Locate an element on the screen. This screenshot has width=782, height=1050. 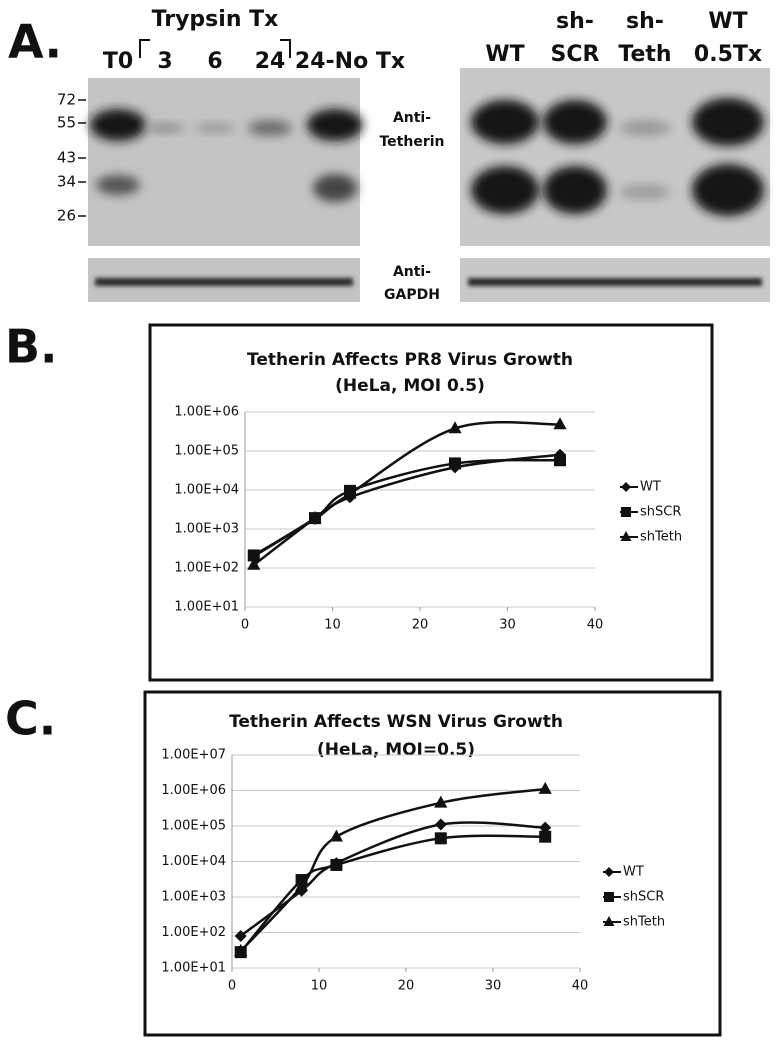
panel-letter: B. is located at coordinates (31, 347).